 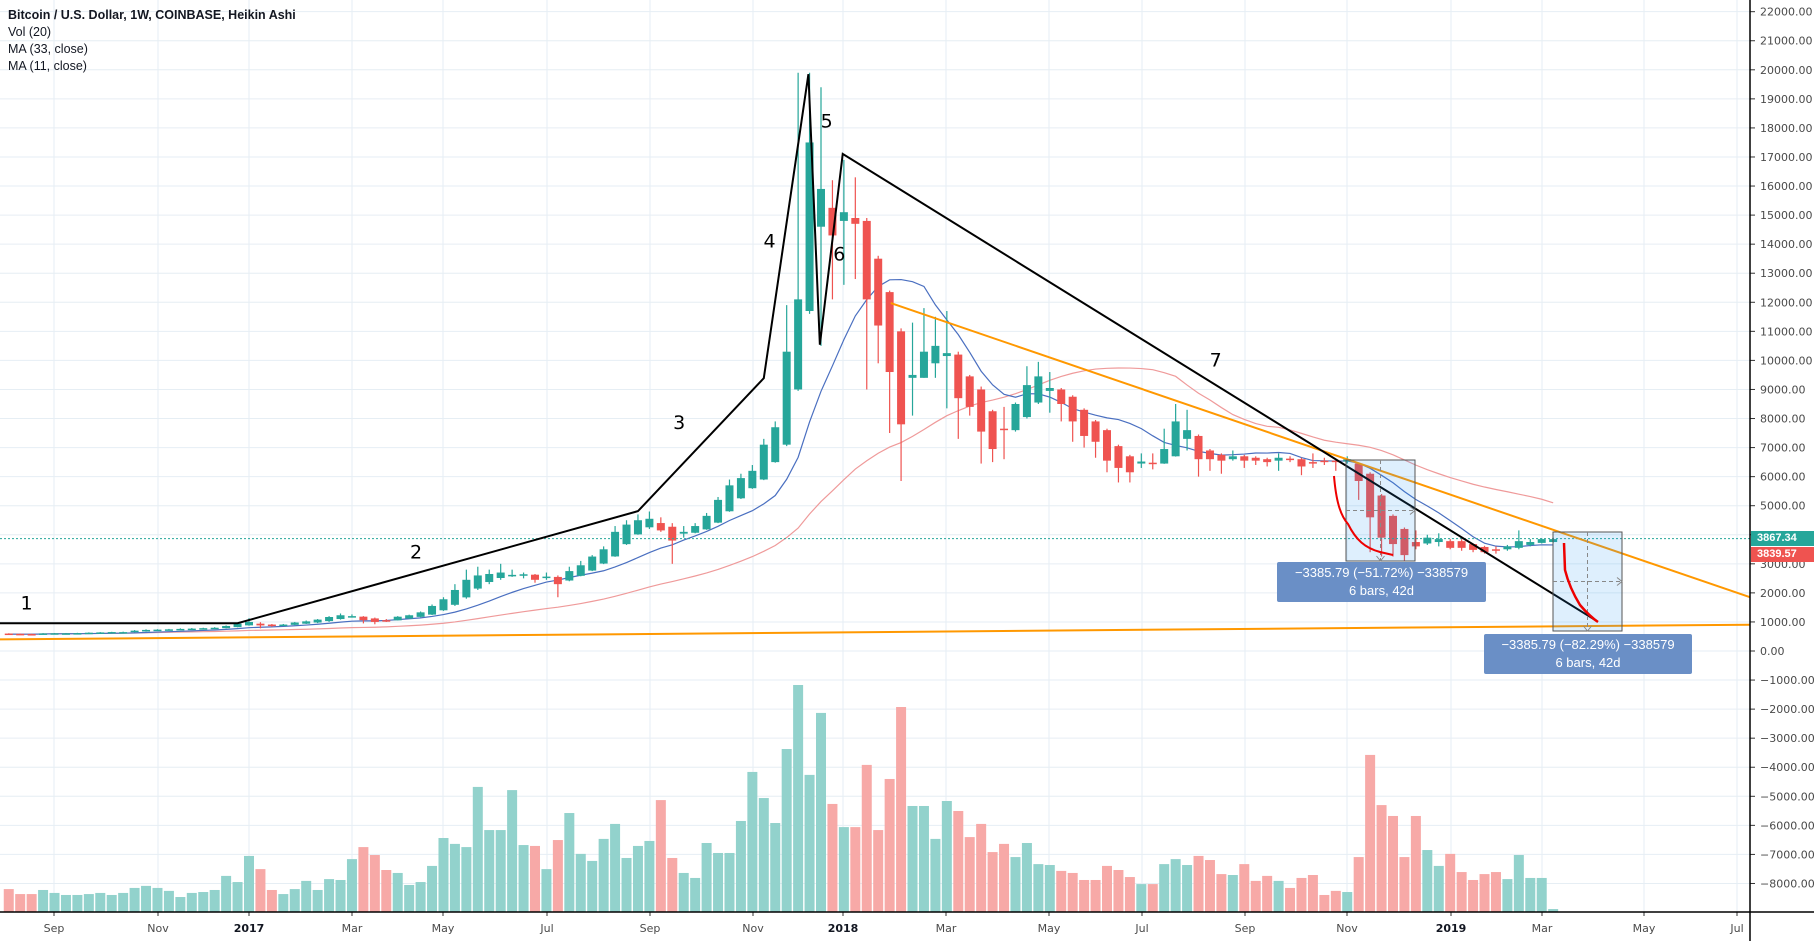 I want to click on x-tick-label: Jul, so click(x=1736, y=928).